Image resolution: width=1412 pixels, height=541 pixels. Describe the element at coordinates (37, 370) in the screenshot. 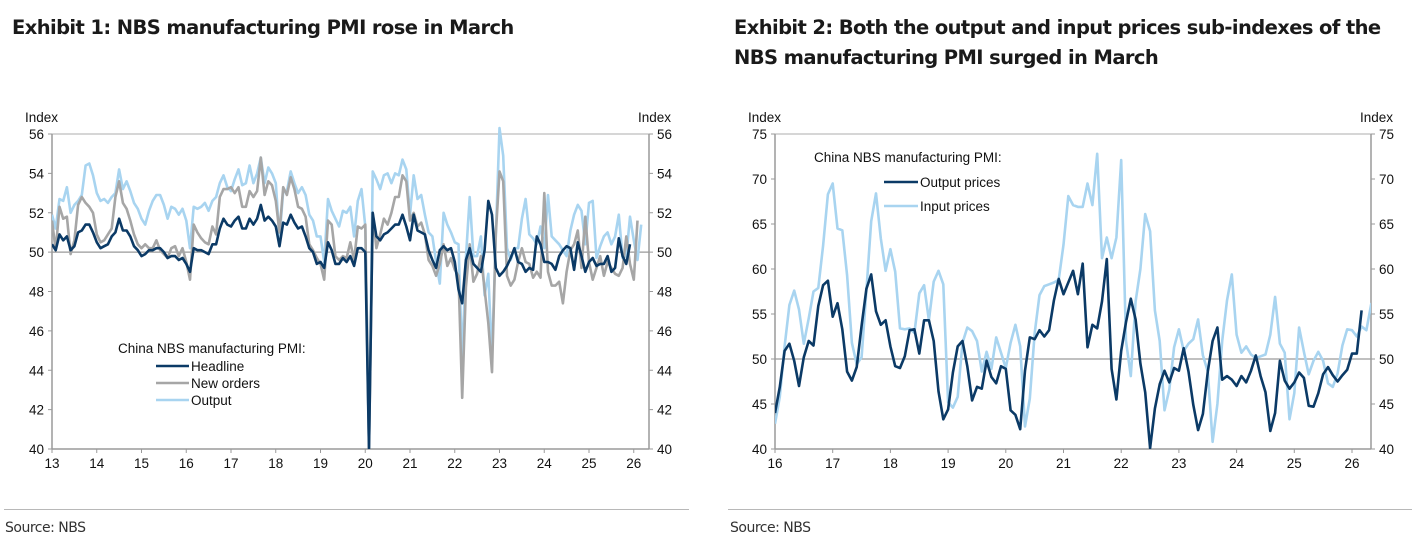

I see `y-tick-label-left: 44` at that location.